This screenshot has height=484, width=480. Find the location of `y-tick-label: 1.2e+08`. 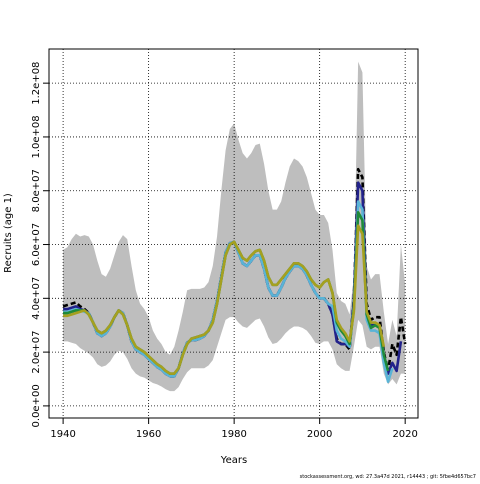

y-tick-label: 1.2e+08 is located at coordinates (36, 83).